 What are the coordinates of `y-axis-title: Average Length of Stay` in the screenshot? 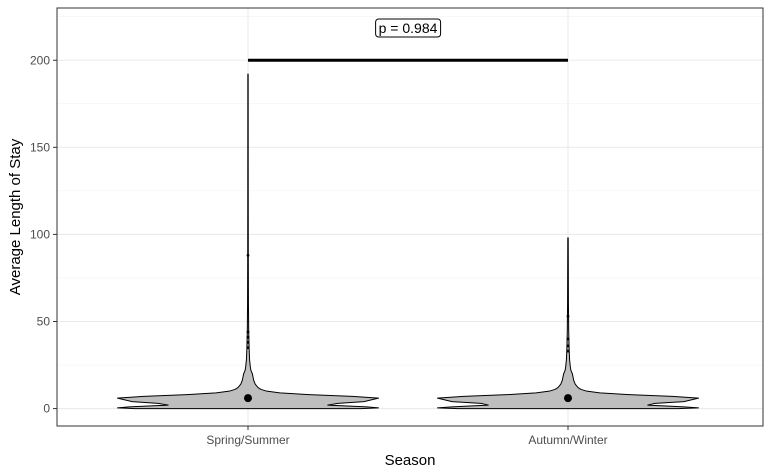 It's located at (15, 216).